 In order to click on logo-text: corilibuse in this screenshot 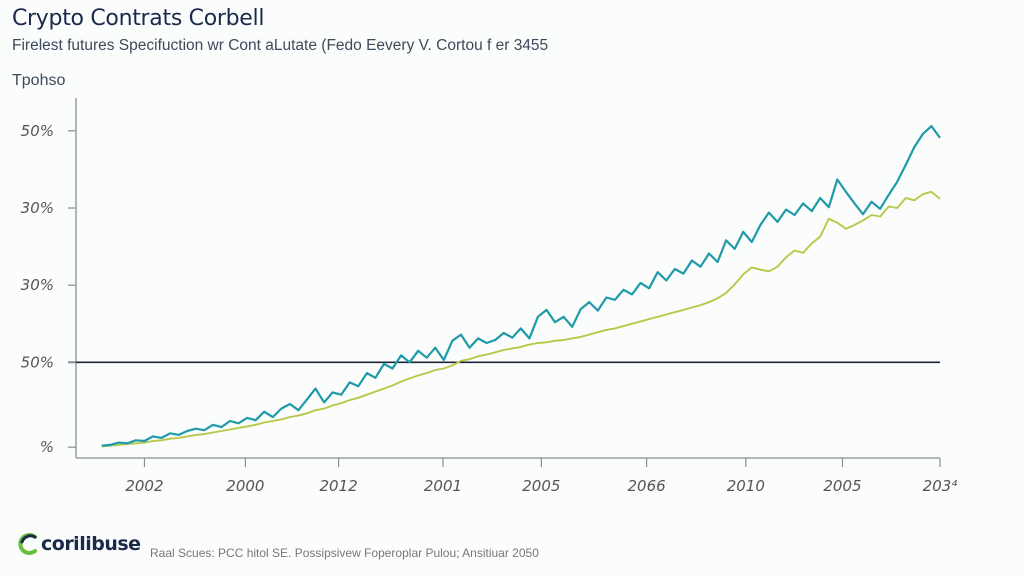, I will do `click(91, 544)`.